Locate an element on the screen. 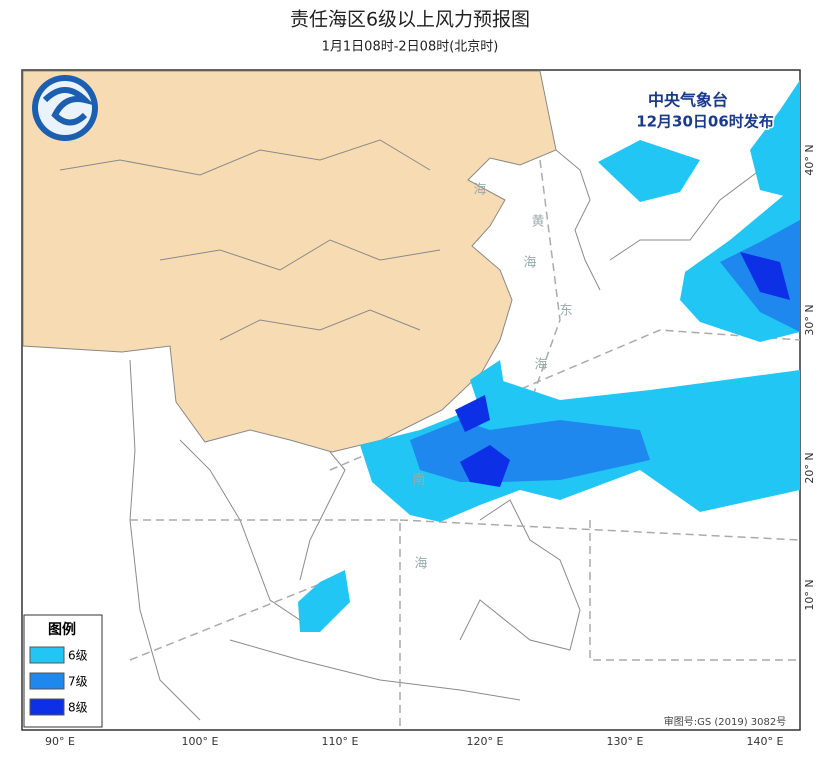  legend-label: 8级 is located at coordinates (78, 708).